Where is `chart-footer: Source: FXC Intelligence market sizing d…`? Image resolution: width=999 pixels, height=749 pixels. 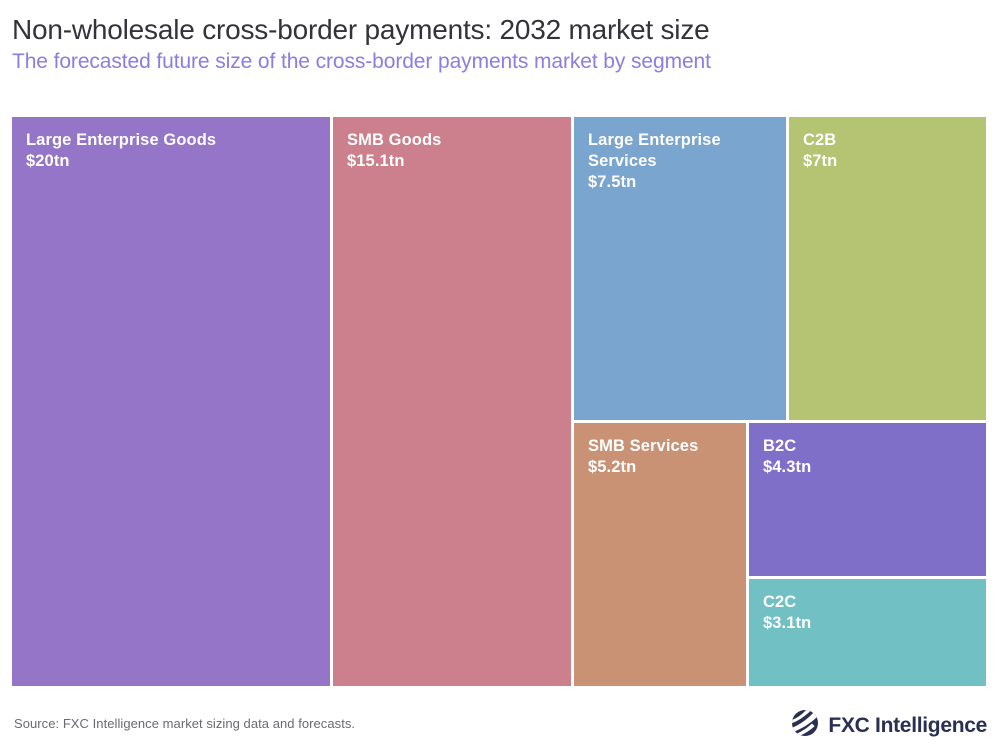 chart-footer: Source: FXC Intelligence market sizing d… is located at coordinates (499, 724).